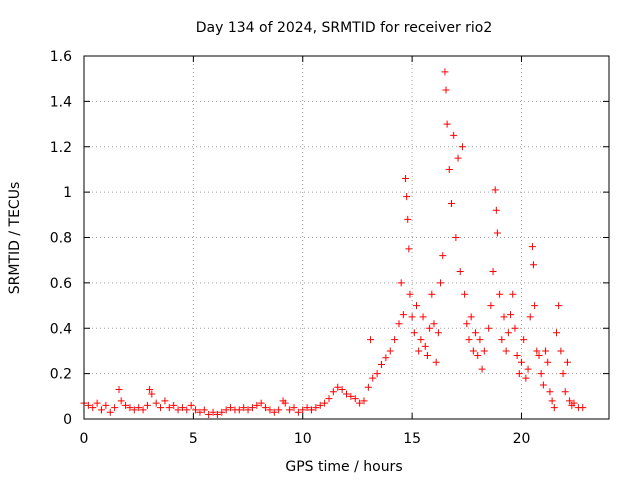 The width and height of the screenshot is (640, 480). Describe the element at coordinates (522, 439) in the screenshot. I see `x-tick-label: 20` at that location.